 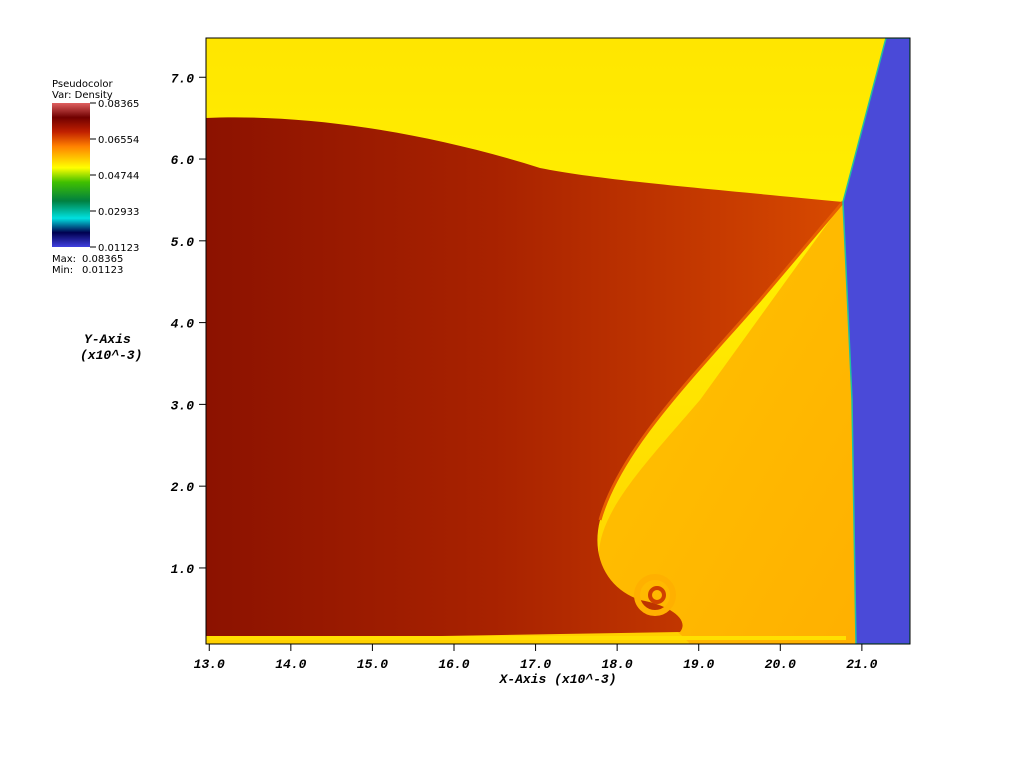 What do you see at coordinates (118, 176) in the screenshot?
I see `legend-tick-label: 0.04744` at bounding box center [118, 176].